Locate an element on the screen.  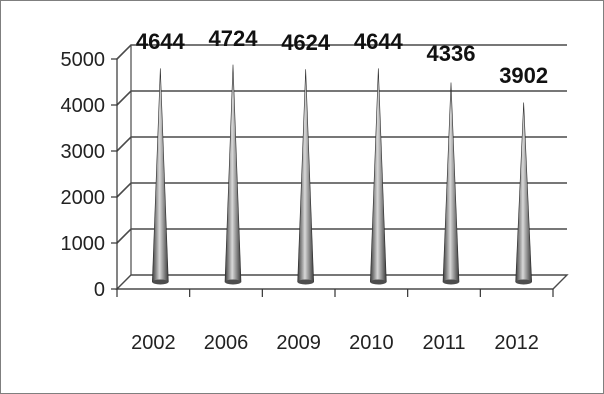
y-tick-label: 2000 is located at coordinates (83, 198).